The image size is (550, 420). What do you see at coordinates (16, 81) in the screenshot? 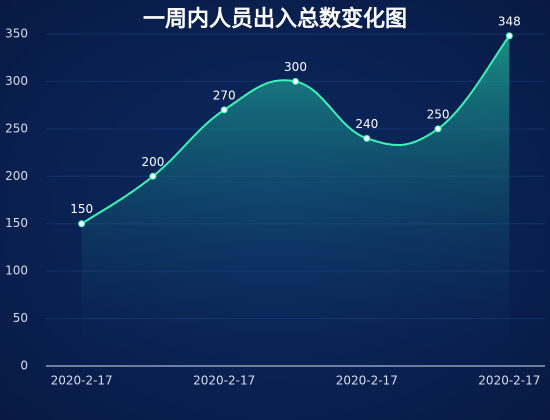
I see `y-tick-label: 300` at bounding box center [16, 81].